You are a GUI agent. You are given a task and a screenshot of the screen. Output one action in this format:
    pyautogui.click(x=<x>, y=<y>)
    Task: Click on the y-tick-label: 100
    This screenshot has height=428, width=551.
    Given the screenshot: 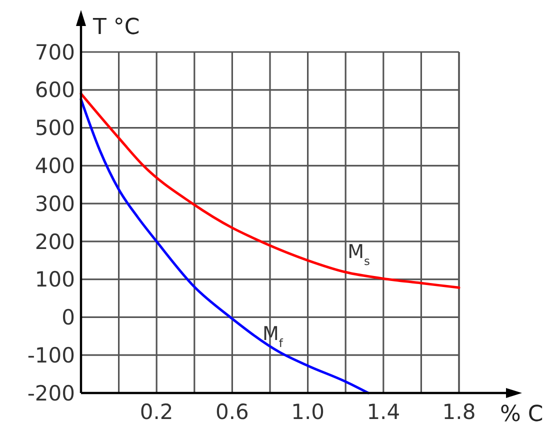 What is the action you would take?
    pyautogui.click(x=54, y=280)
    